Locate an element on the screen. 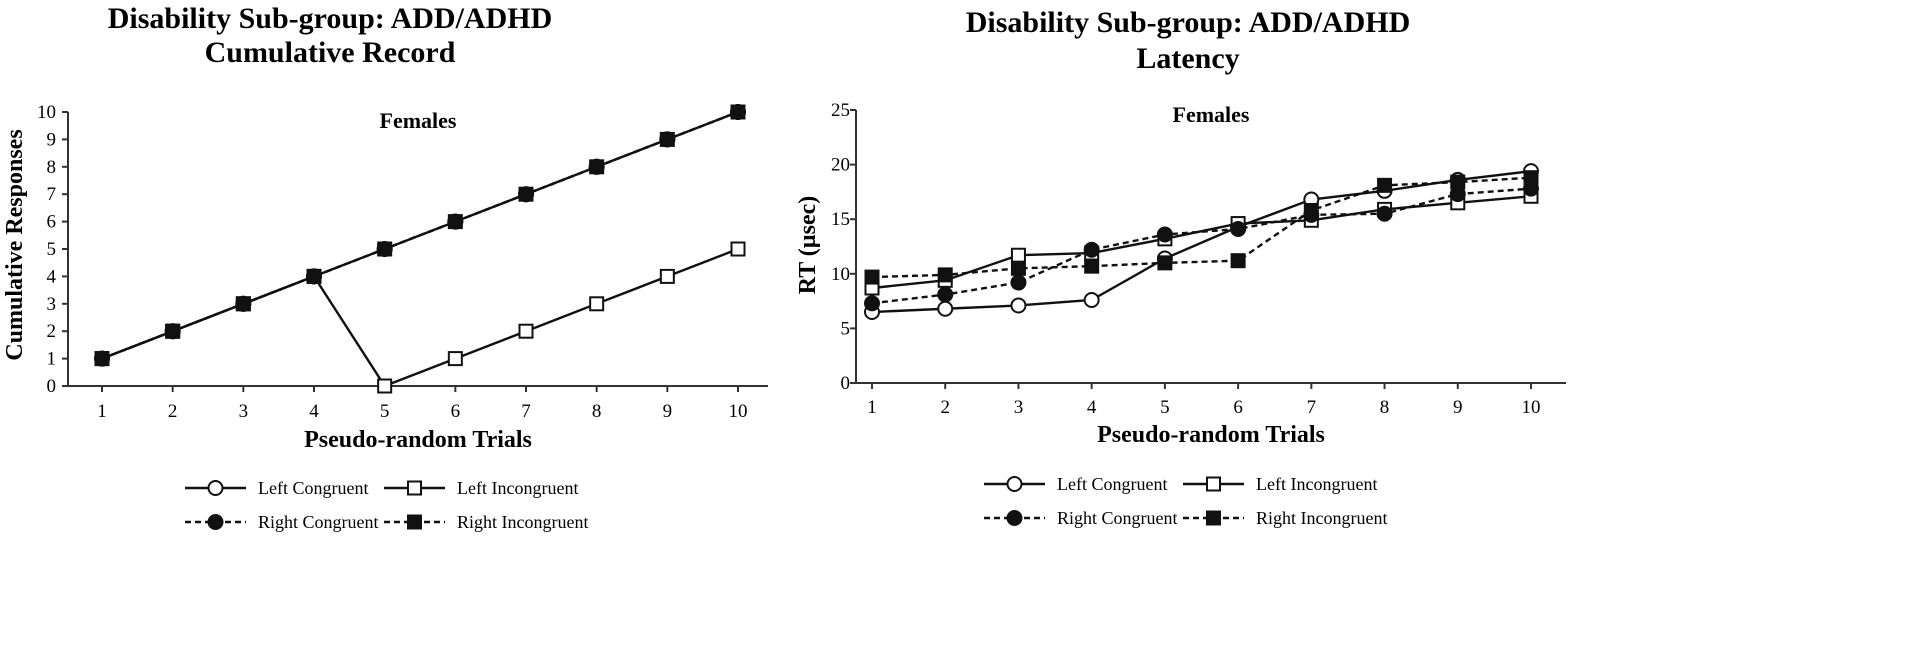  x-tick-label: 10 is located at coordinates (738, 411).